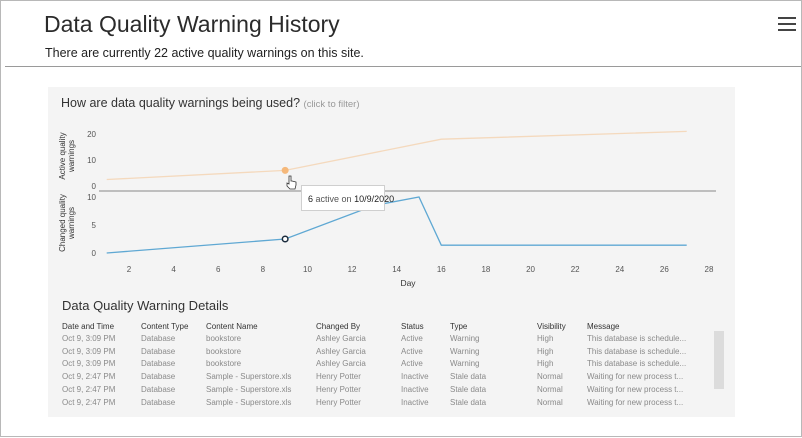 This screenshot has height=438, width=802. What do you see at coordinates (101, 326) in the screenshot?
I see `column-header: Date and Time` at bounding box center [101, 326].